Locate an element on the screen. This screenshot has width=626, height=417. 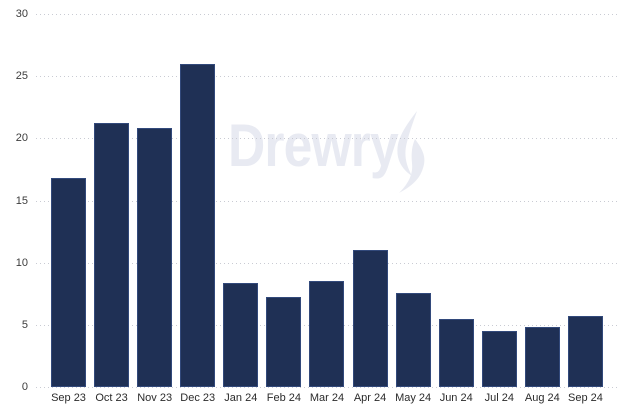
y-tick-label-10: 10 is located at coordinates (21, 262).